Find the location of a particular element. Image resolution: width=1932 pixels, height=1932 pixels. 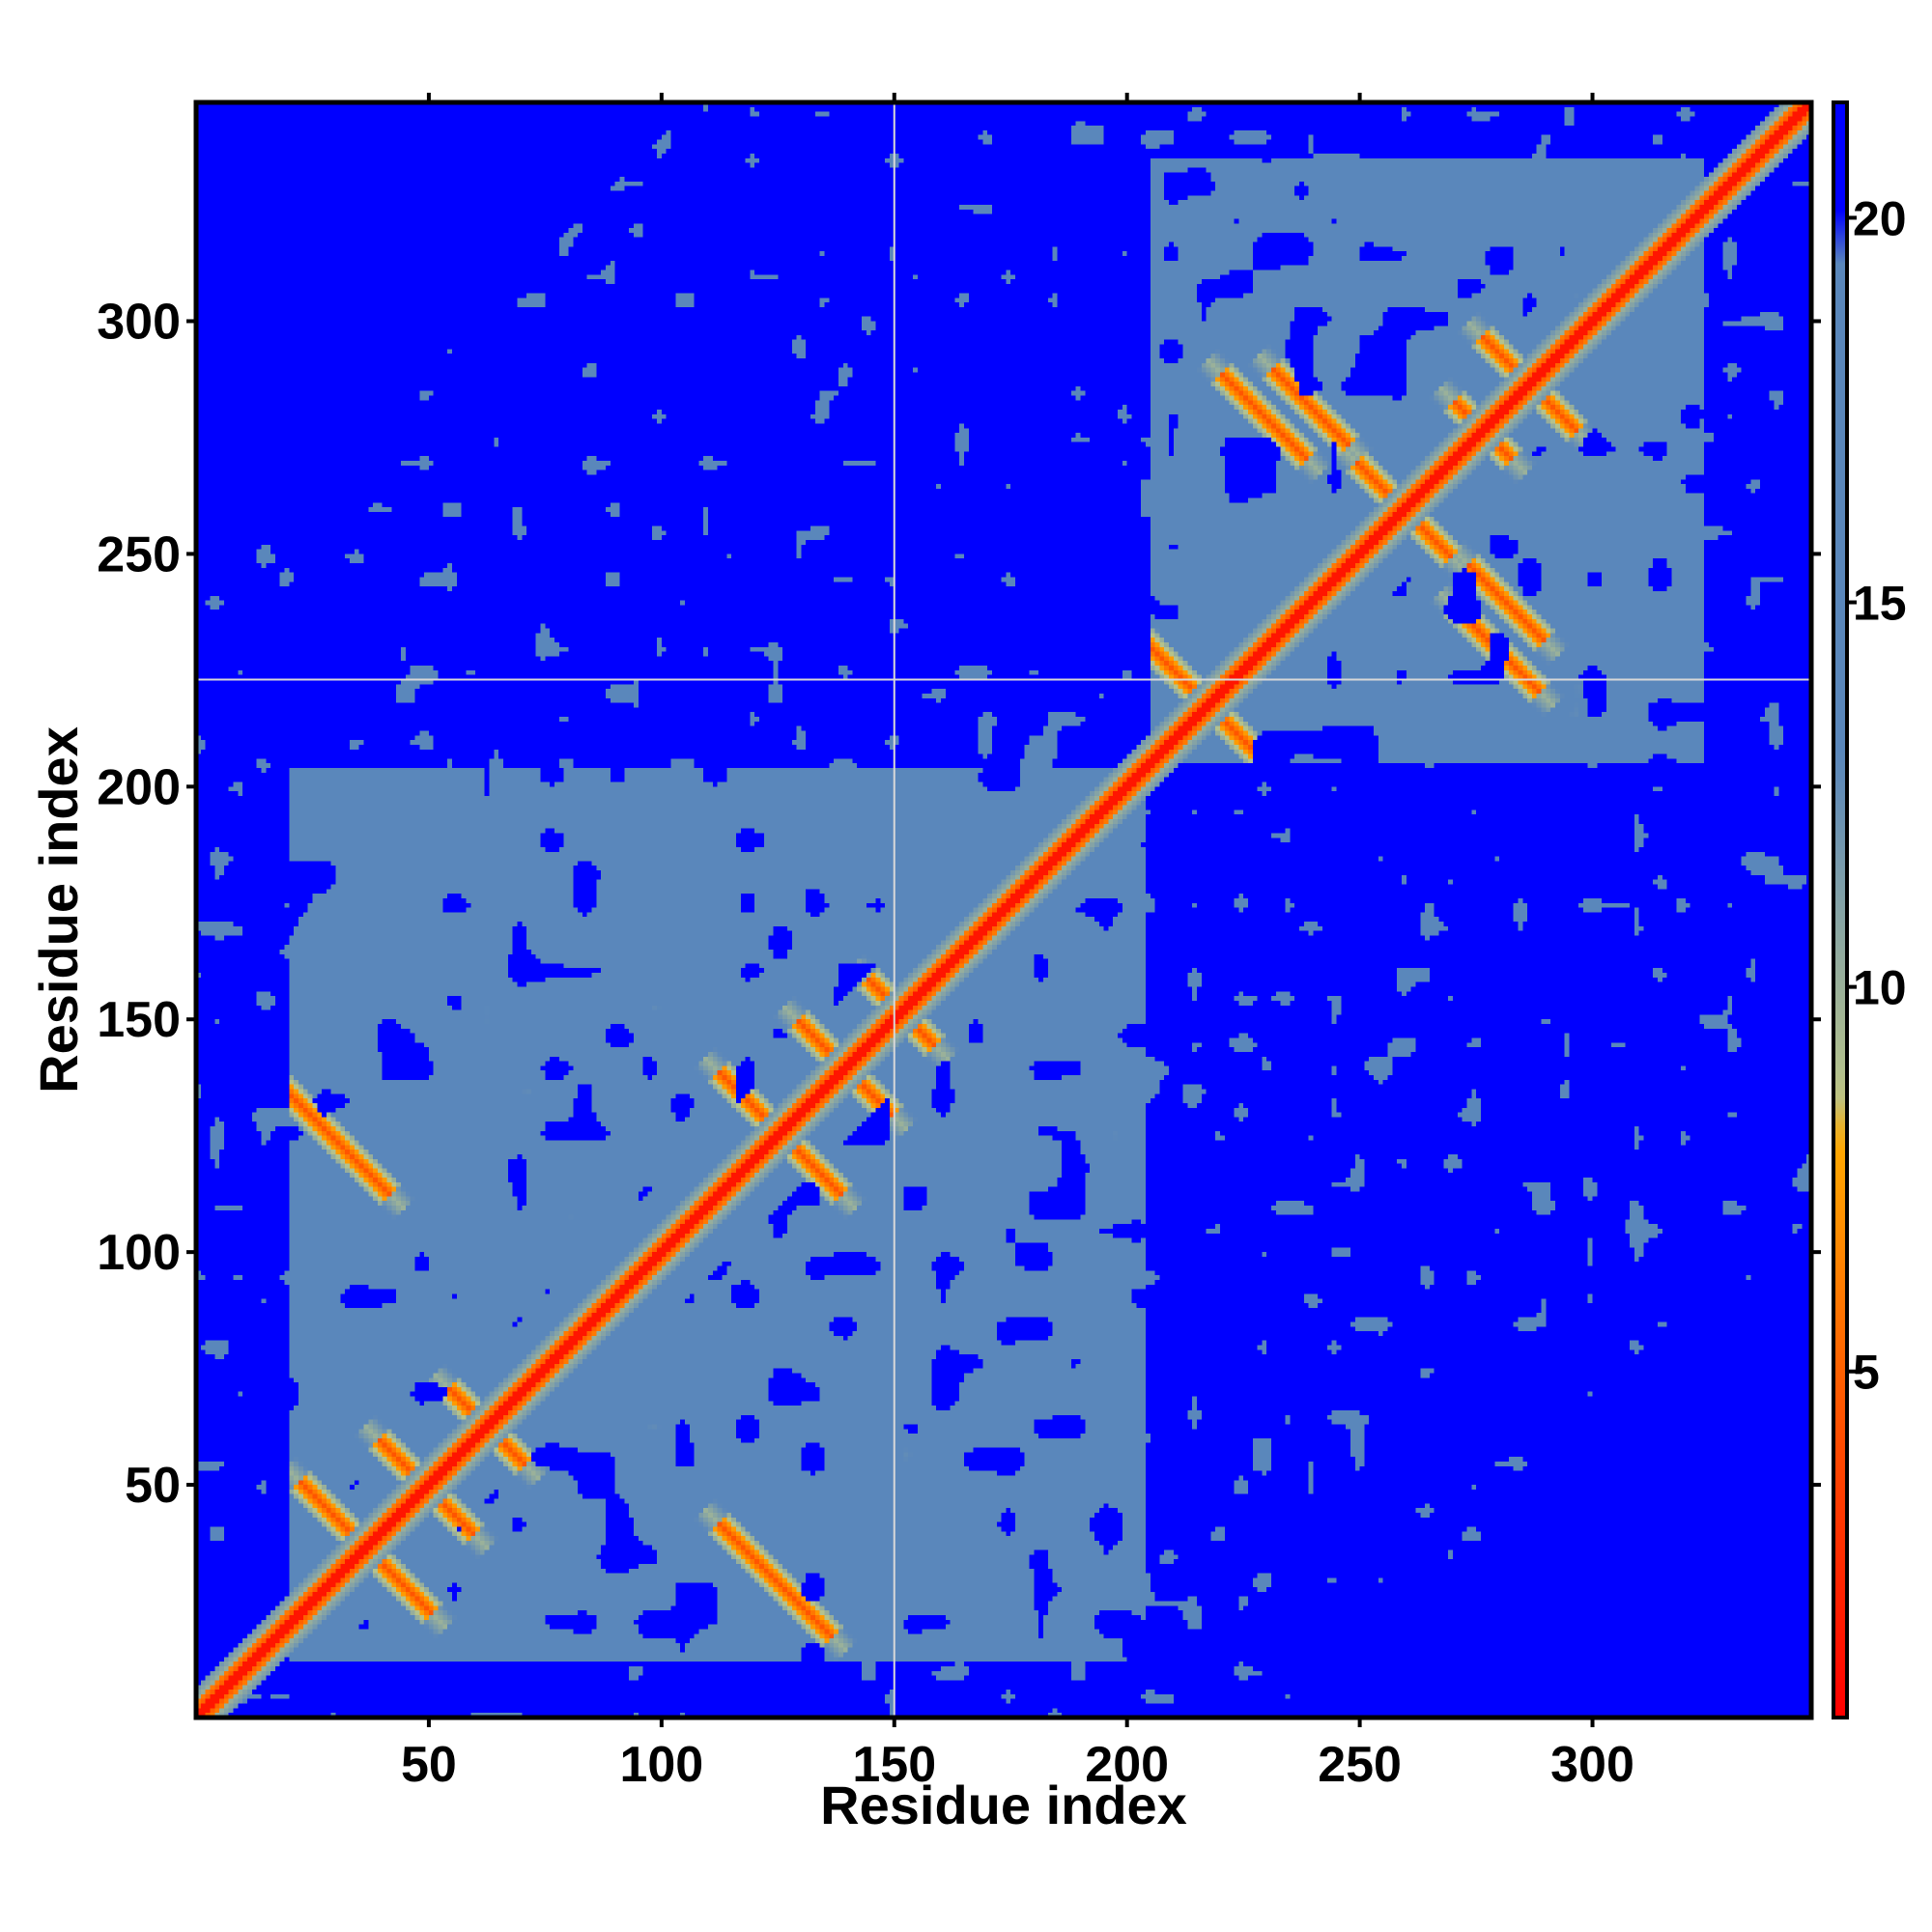

x-axis: 50 100 150 200 250 300 is located at coordinates (1018, 1755).